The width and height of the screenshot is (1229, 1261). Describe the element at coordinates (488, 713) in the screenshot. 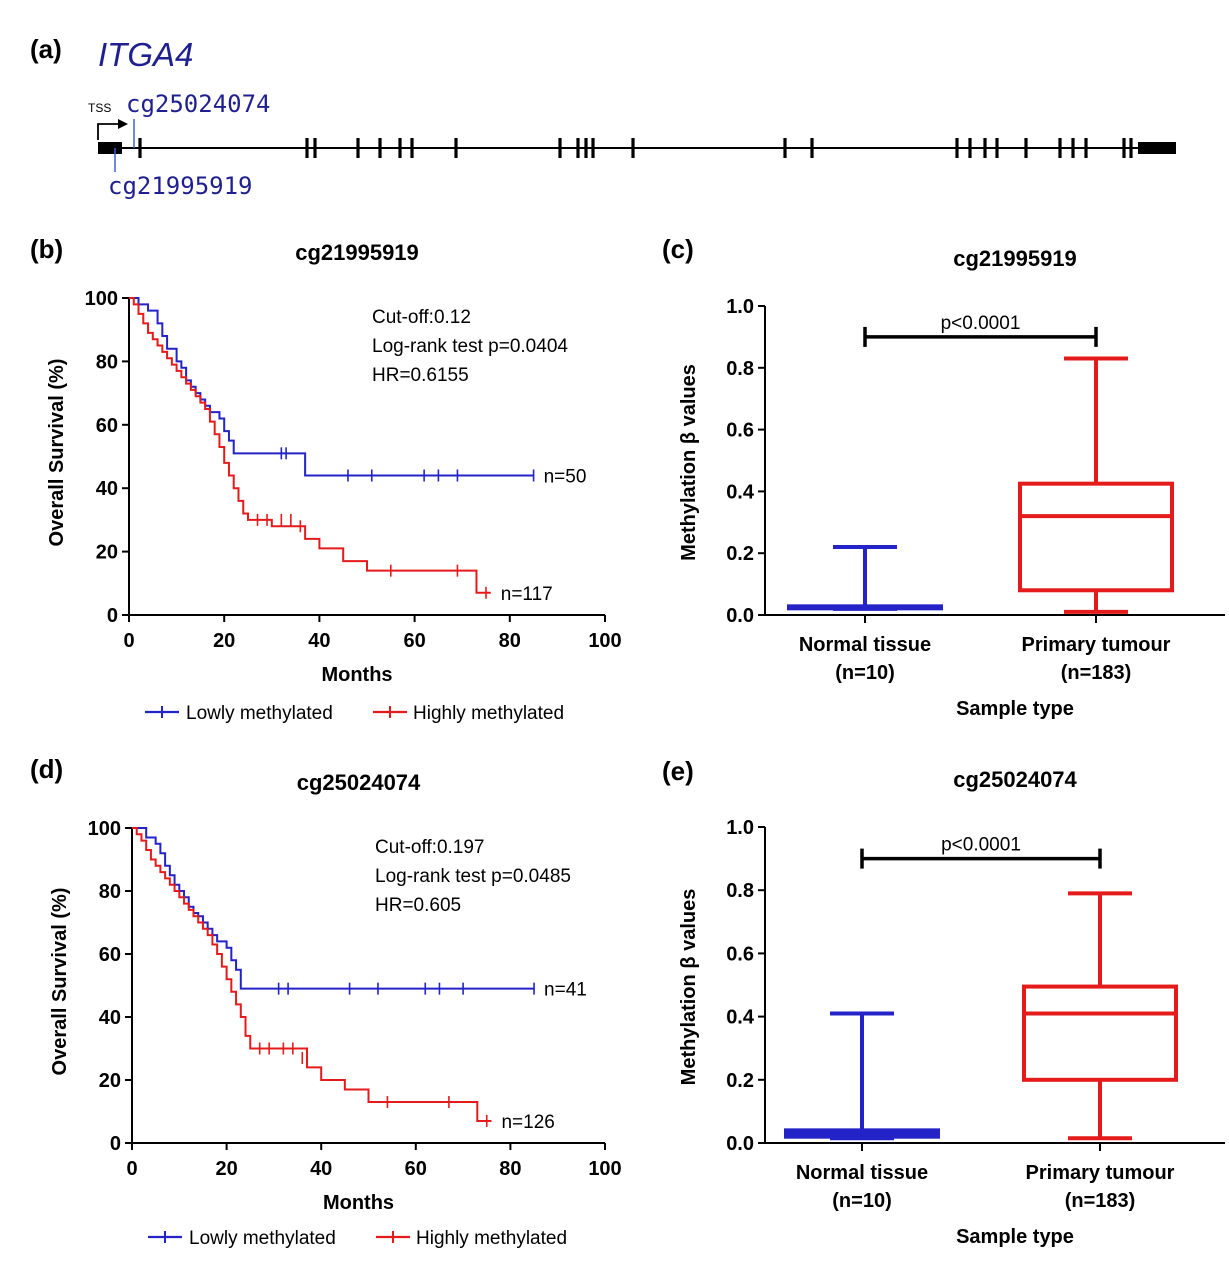

I see `legend-label-highly: Highly methylated` at that location.